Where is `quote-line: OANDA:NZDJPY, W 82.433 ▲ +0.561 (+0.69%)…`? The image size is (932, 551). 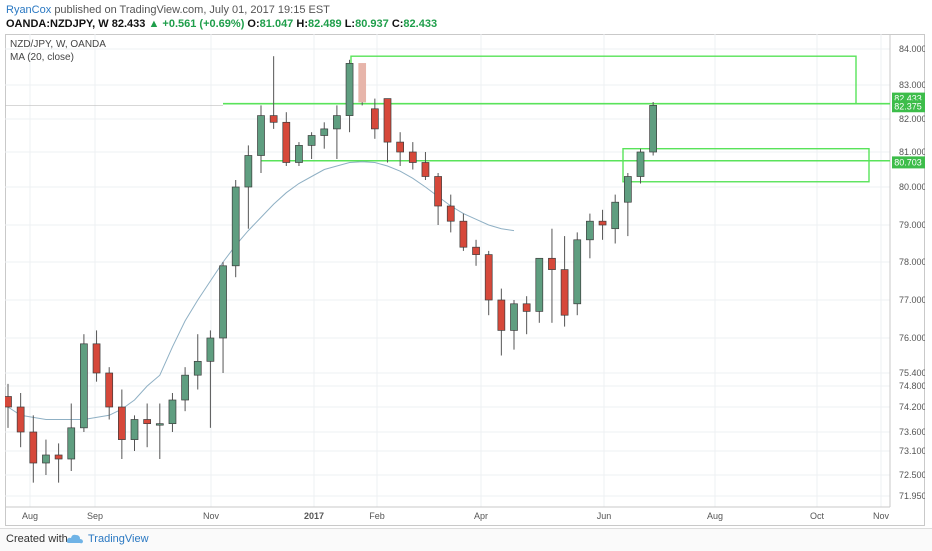
quote-line: OANDA:NZDJPY, W 82.433 ▲ +0.561 (+0.69%)… is located at coordinates (221, 24).